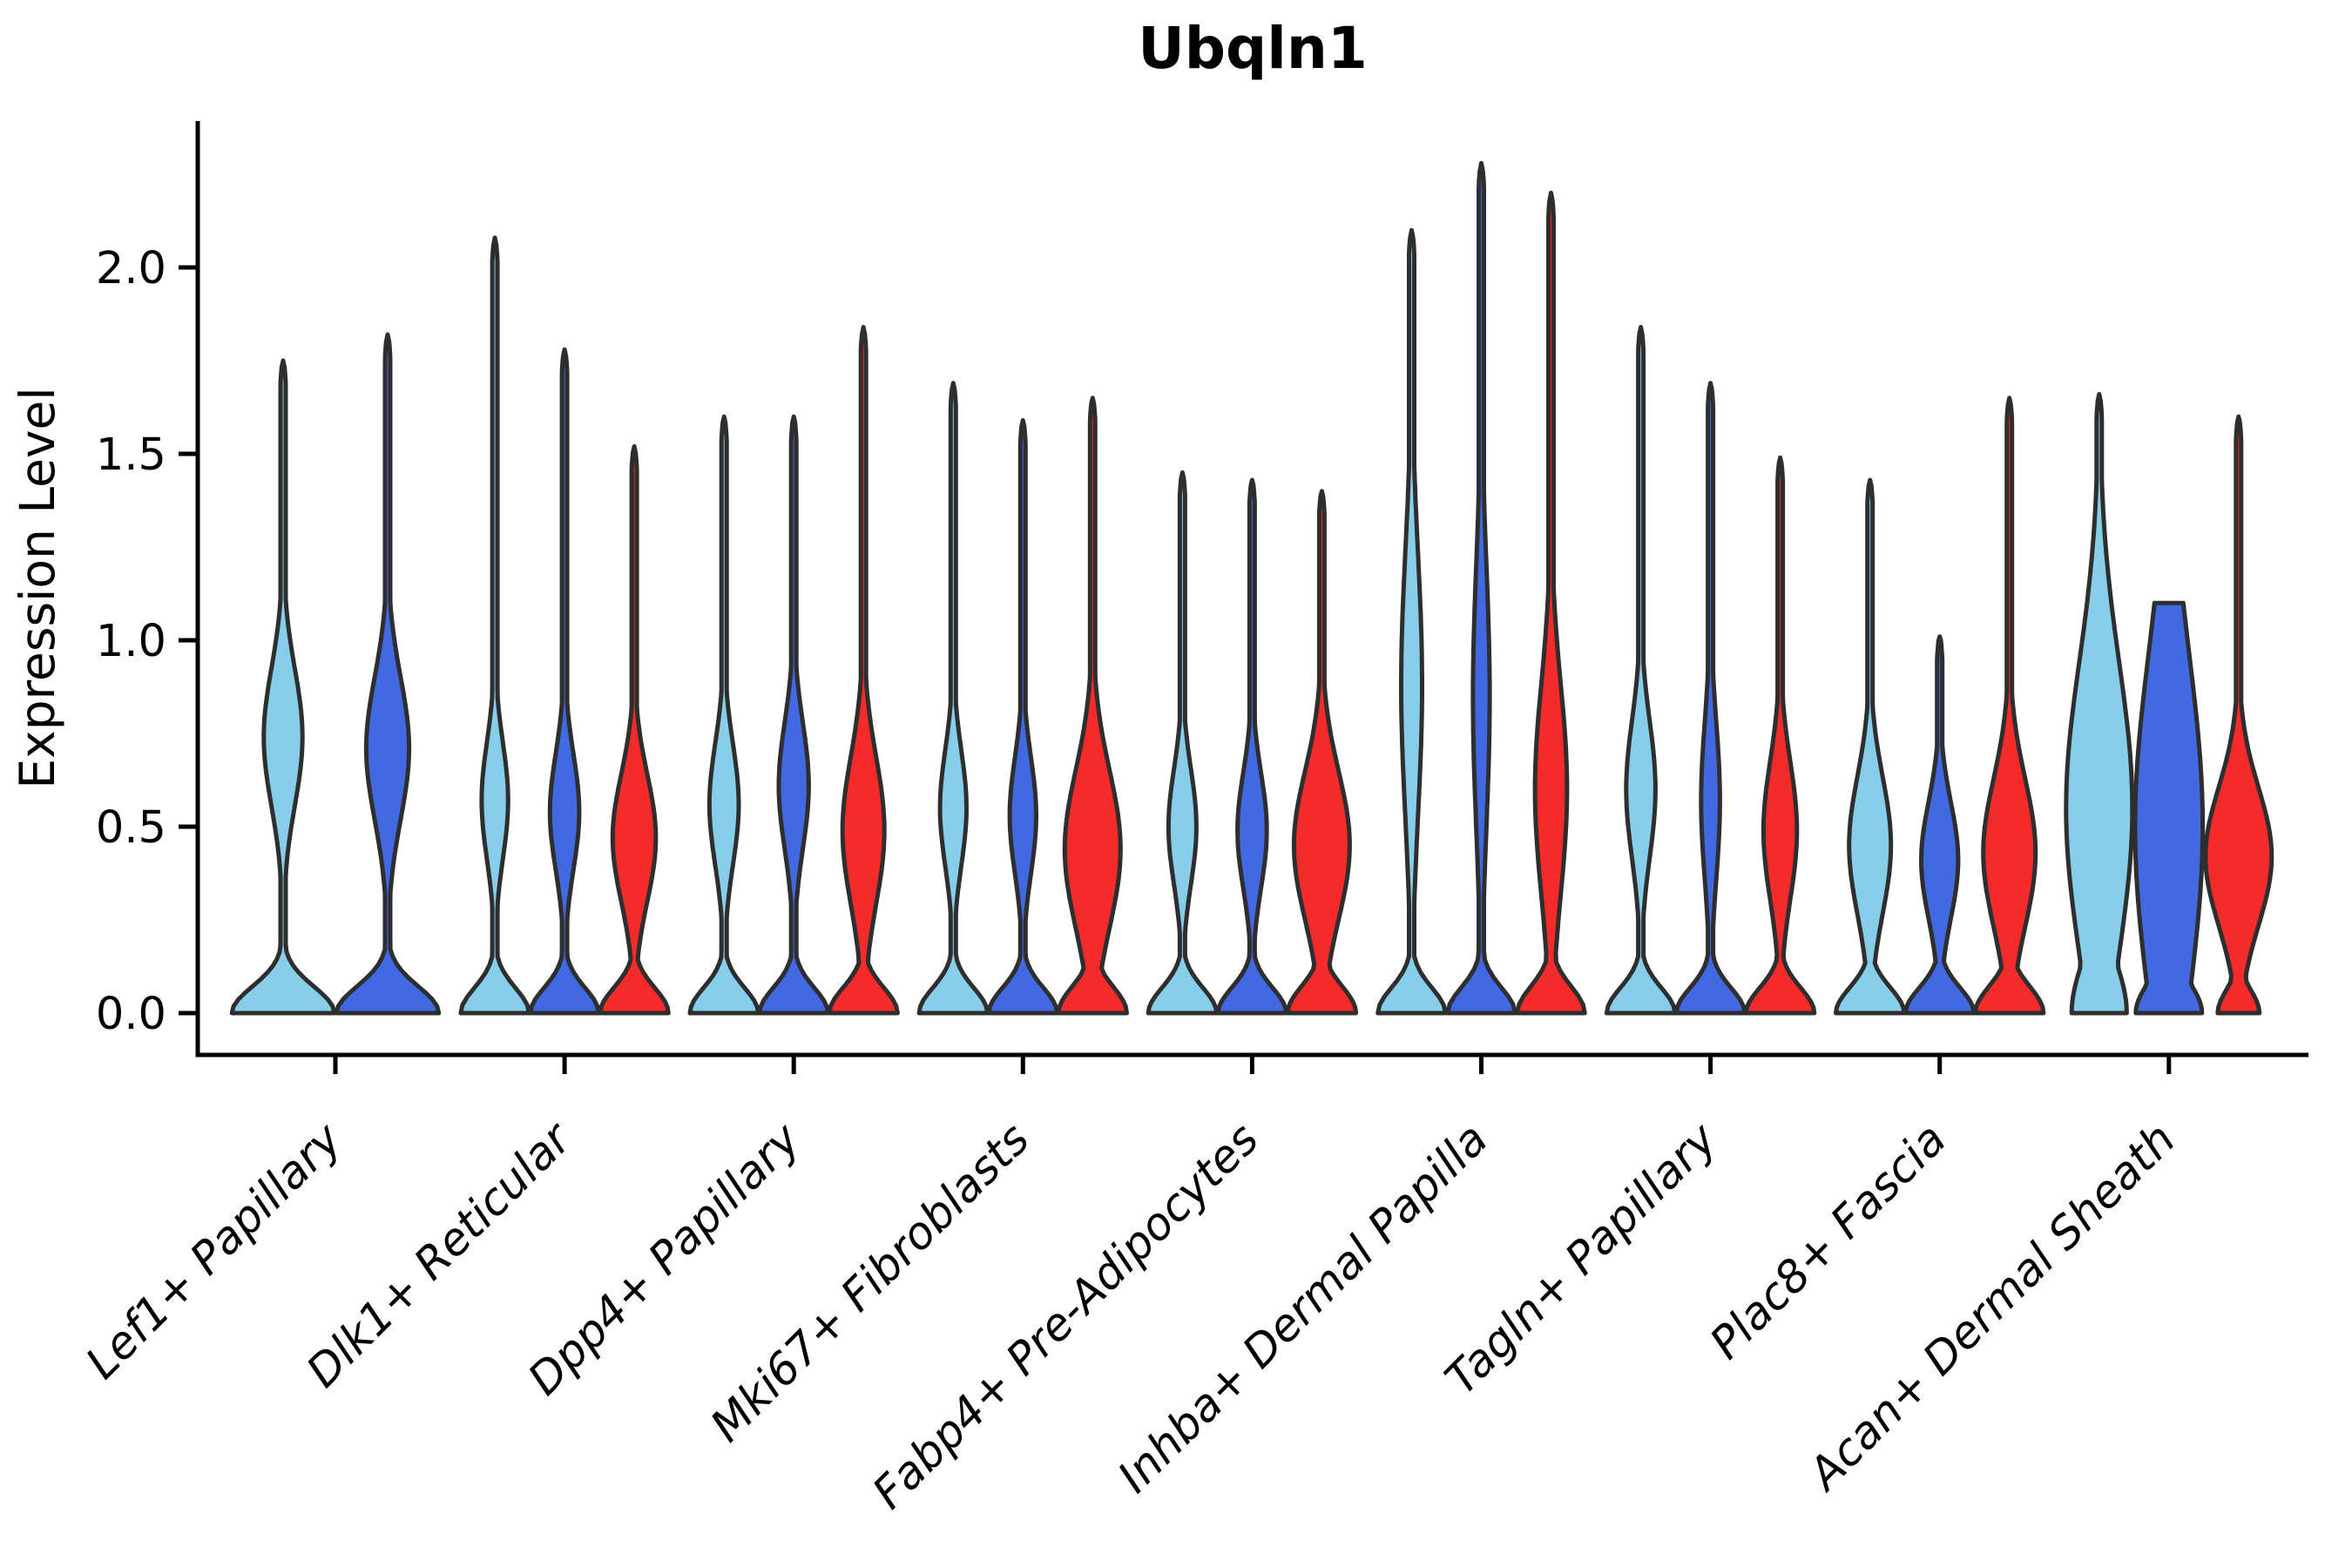 The image size is (2352, 1568). Describe the element at coordinates (1551, 603) in the screenshot. I see `violin-inhba-red` at that location.